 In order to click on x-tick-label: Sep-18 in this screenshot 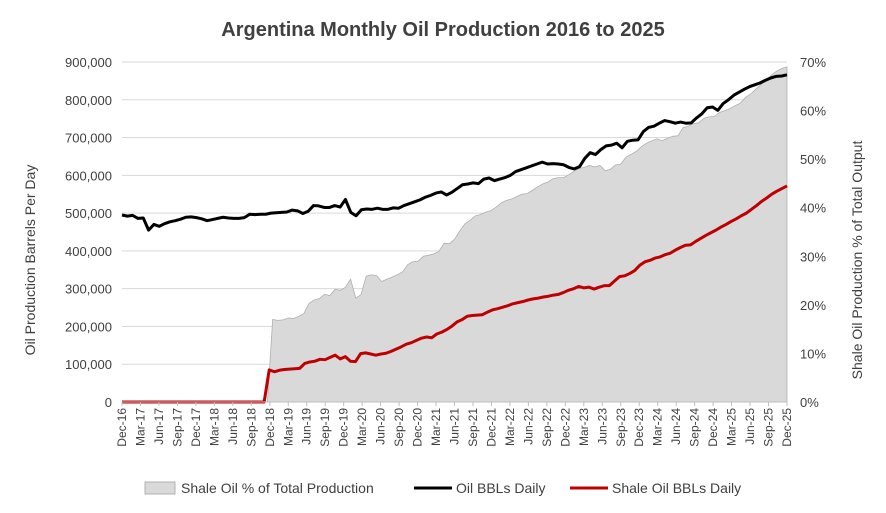, I will do `click(251, 427)`.